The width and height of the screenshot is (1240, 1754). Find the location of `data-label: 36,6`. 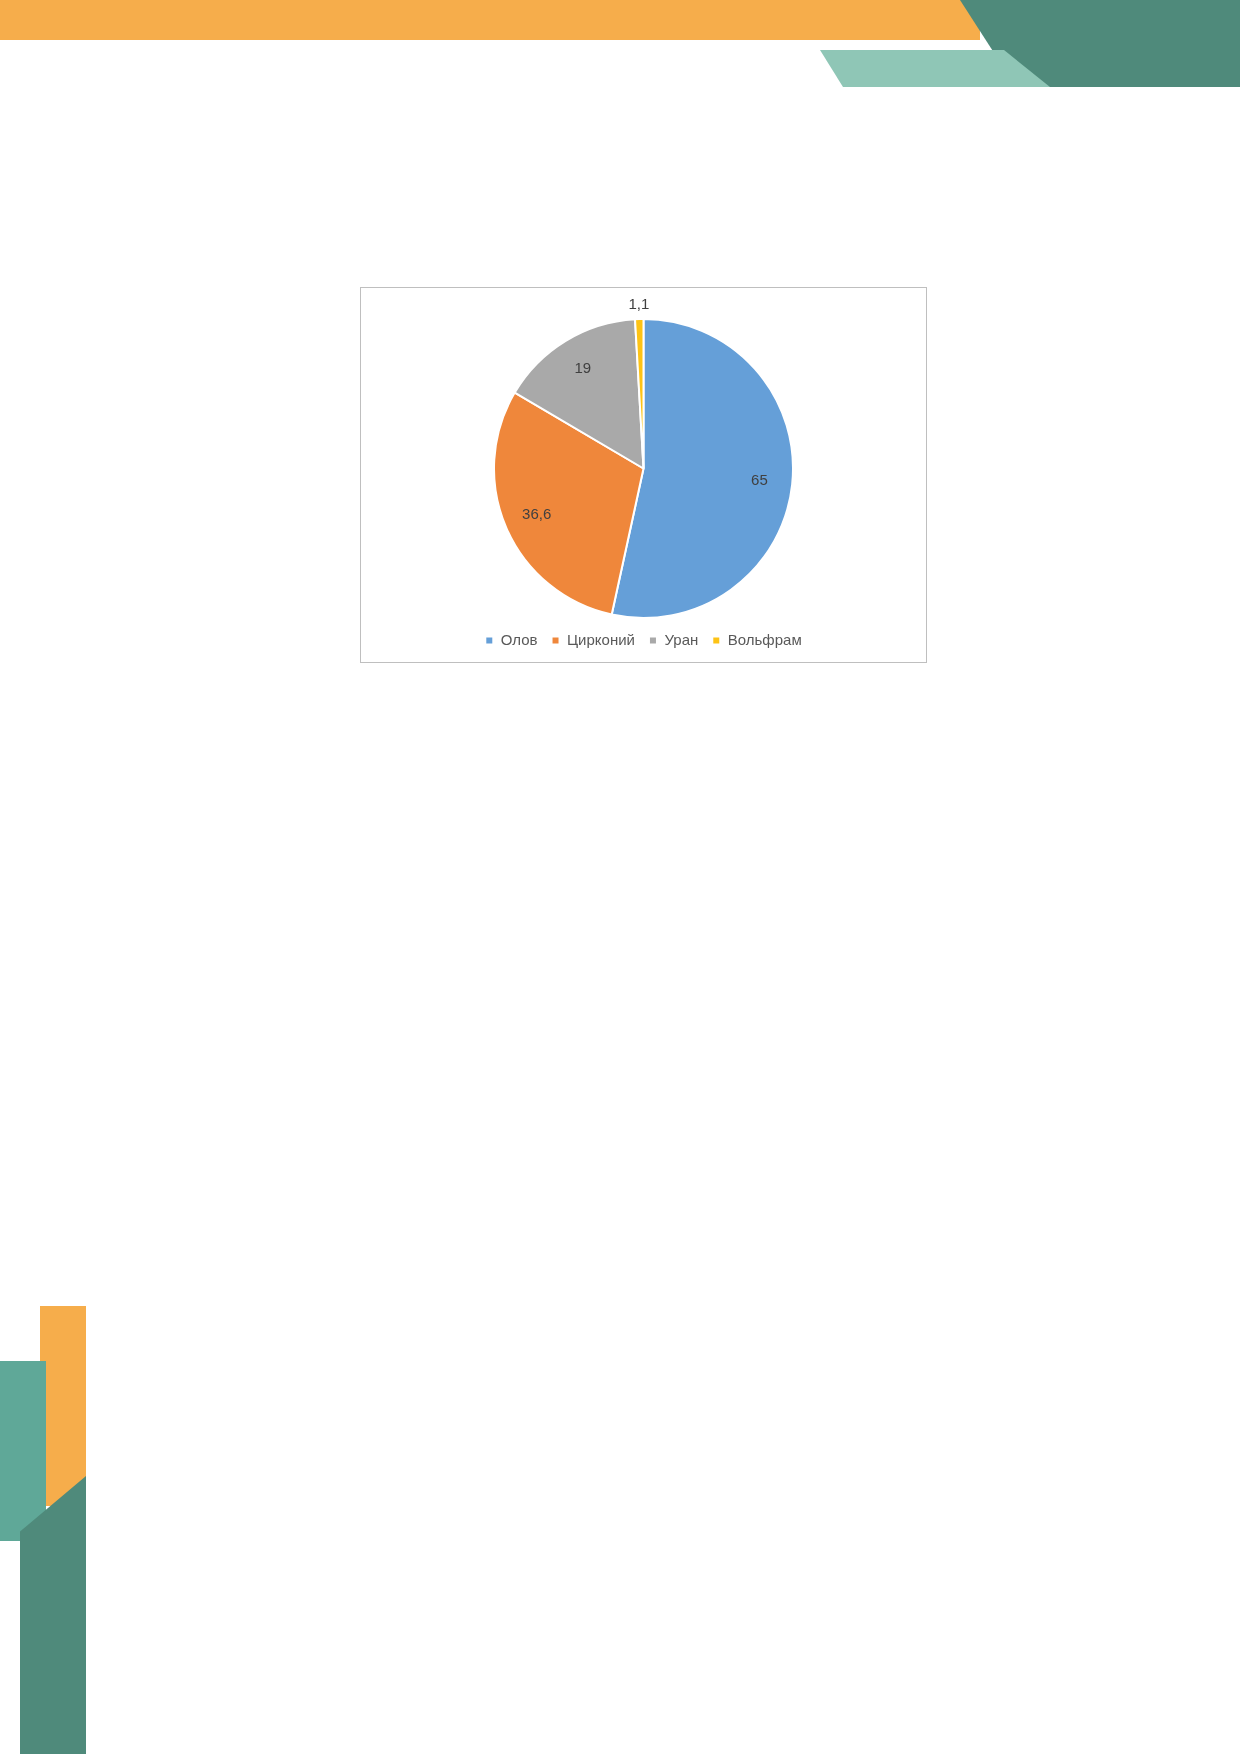

data-label: 36,6 is located at coordinates (537, 514).